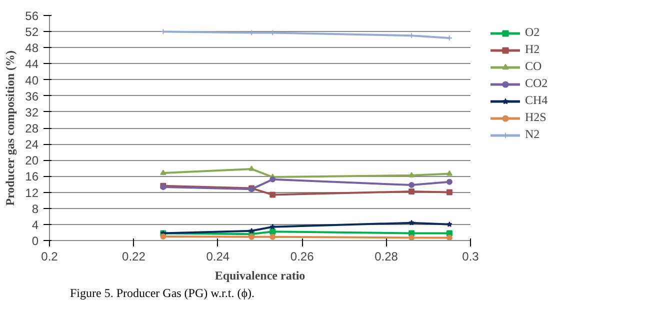 This screenshot has height=322, width=656. What do you see at coordinates (32, 129) in the screenshot?
I see `y-tick-label: 28` at bounding box center [32, 129].